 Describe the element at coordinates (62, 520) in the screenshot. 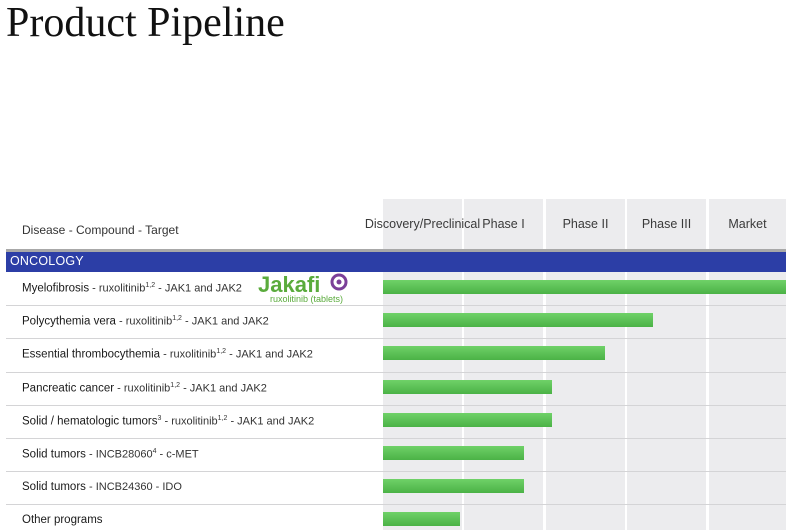

I see `row-label: Other programs` at that location.